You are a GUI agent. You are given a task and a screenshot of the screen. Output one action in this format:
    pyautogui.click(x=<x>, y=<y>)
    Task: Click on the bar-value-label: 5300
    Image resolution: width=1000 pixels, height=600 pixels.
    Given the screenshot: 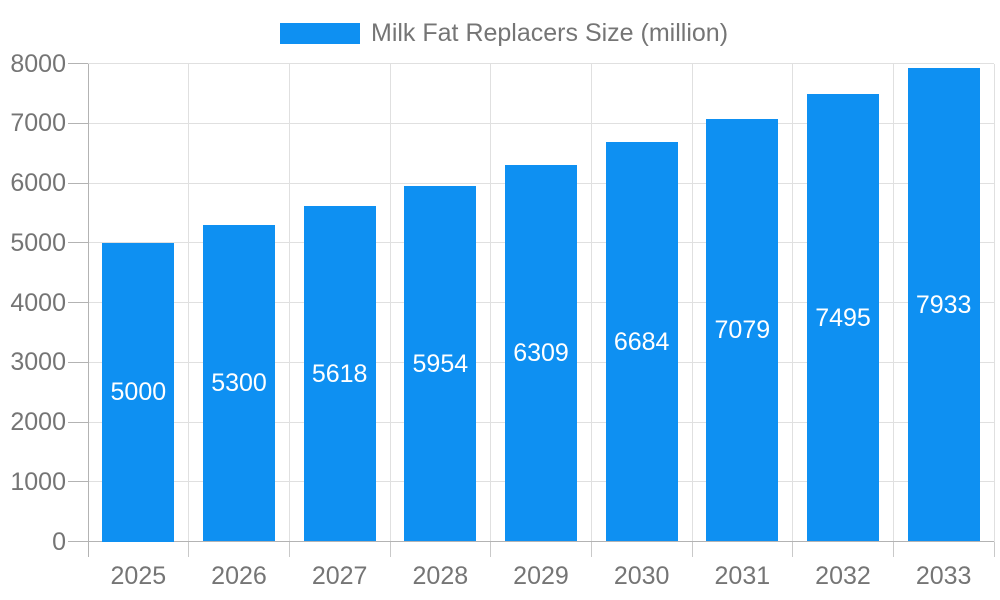 What is the action you would take?
    pyautogui.click(x=239, y=383)
    